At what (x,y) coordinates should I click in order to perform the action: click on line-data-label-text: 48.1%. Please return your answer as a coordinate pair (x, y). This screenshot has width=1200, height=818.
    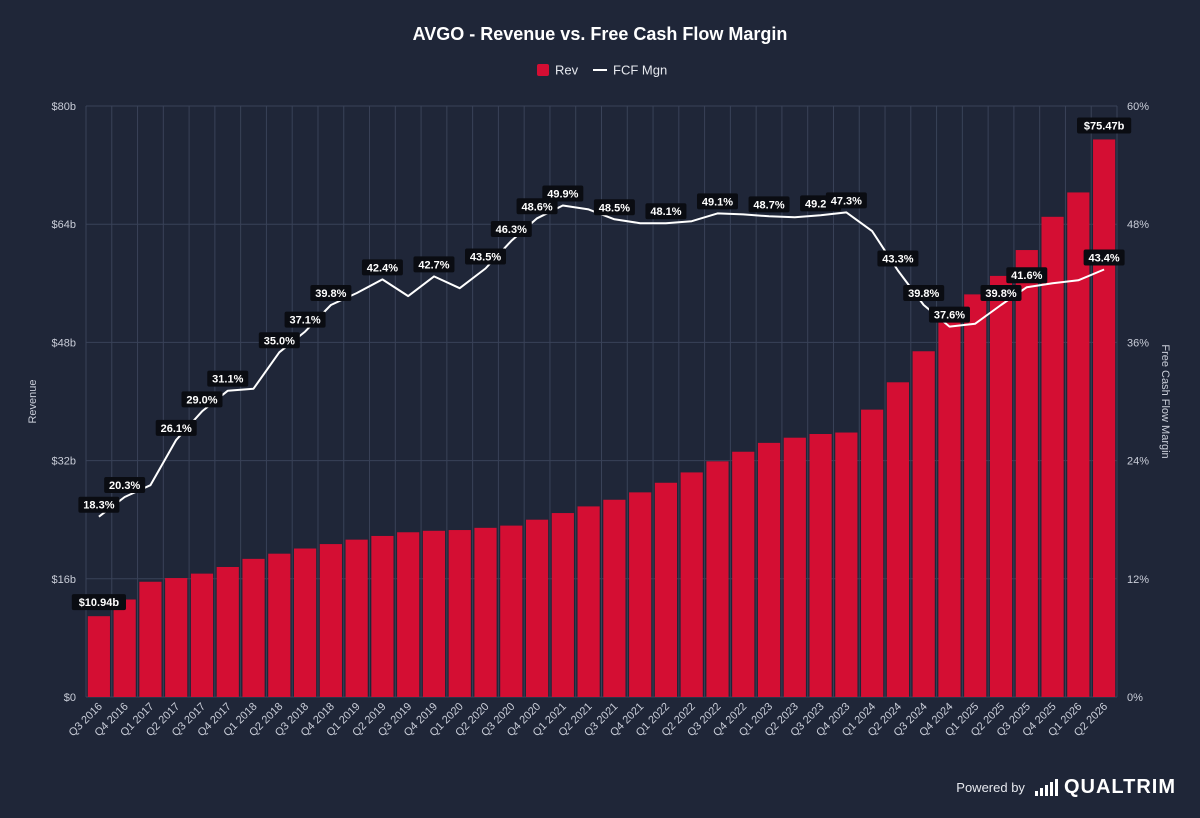
    Looking at the image, I should click on (665, 212).